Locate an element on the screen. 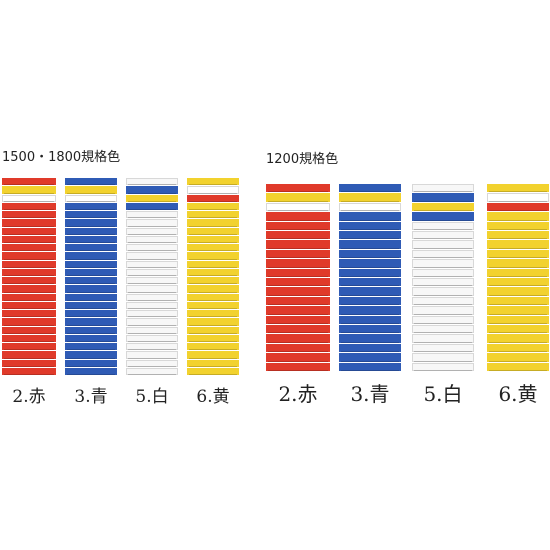 This screenshot has width=550, height=550. caption-long-blue: 3.青 is located at coordinates (91, 397).